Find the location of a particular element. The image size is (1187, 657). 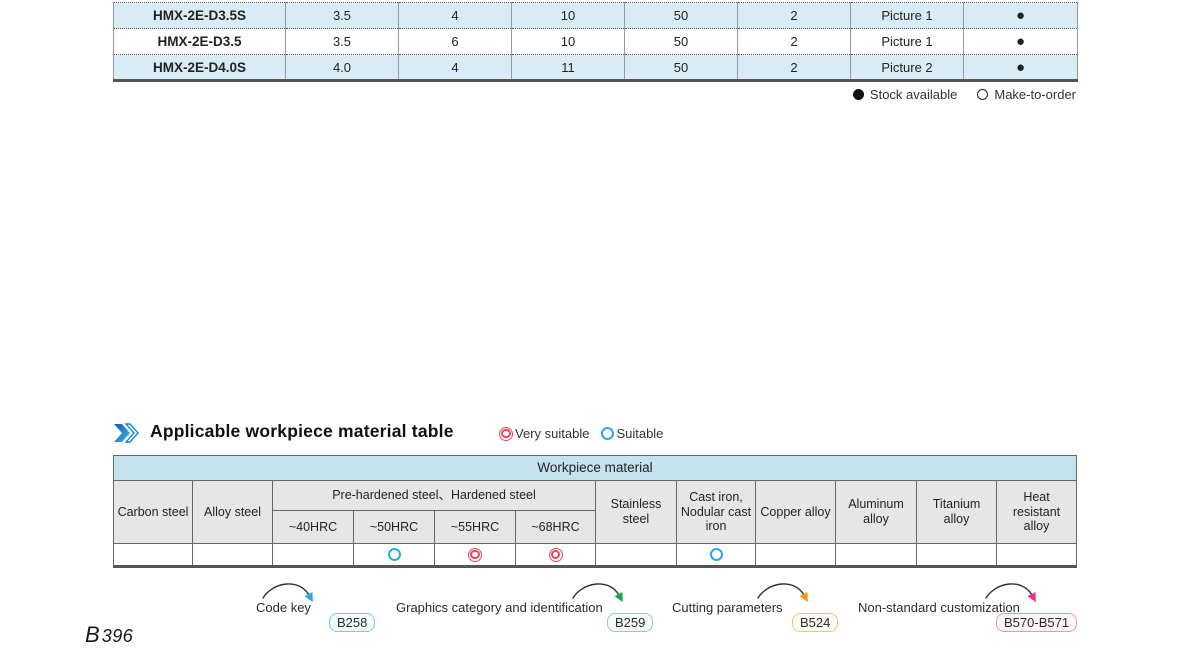

page-number: B 396 is located at coordinates (109, 635).